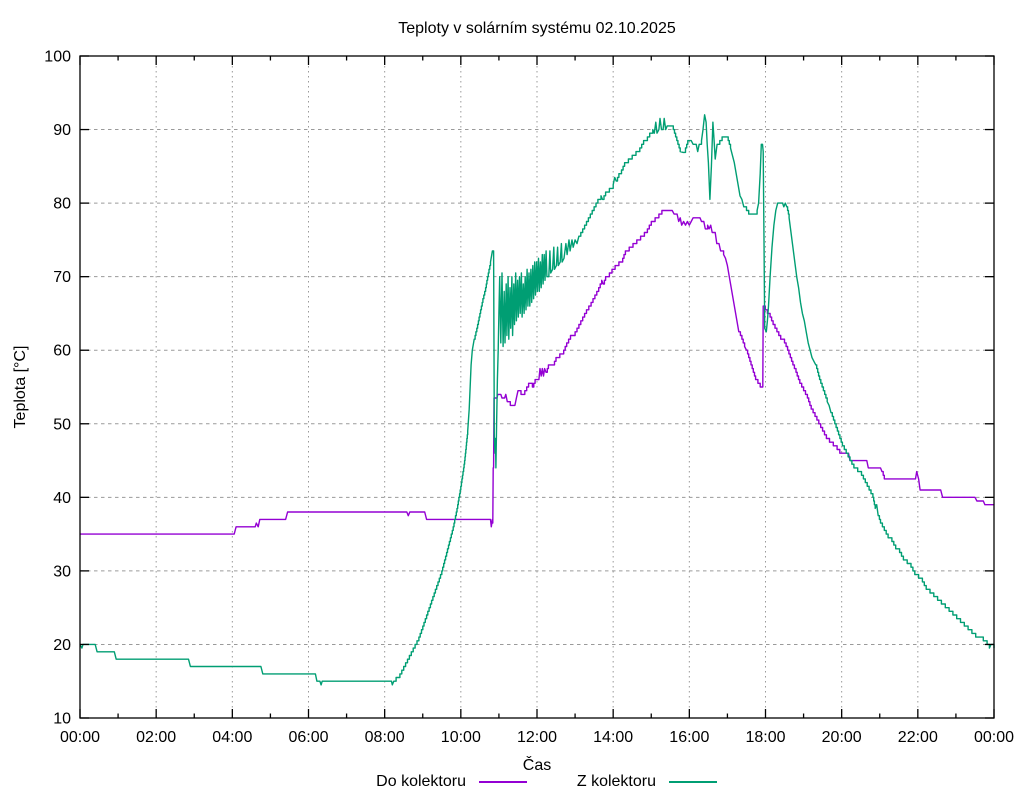 This screenshot has height=800, width=1024. Describe the element at coordinates (503, 782) in the screenshot. I see `legend-line-sample-do-kolektoru` at that location.